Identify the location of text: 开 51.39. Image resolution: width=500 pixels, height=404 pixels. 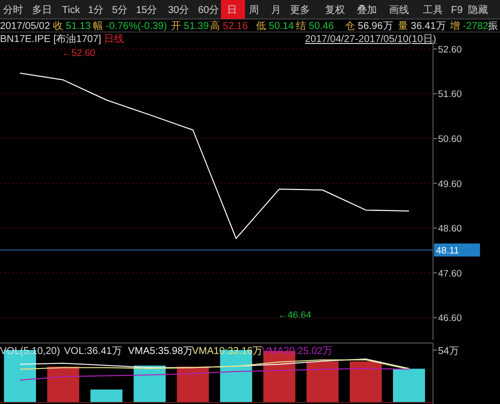
(190, 26).